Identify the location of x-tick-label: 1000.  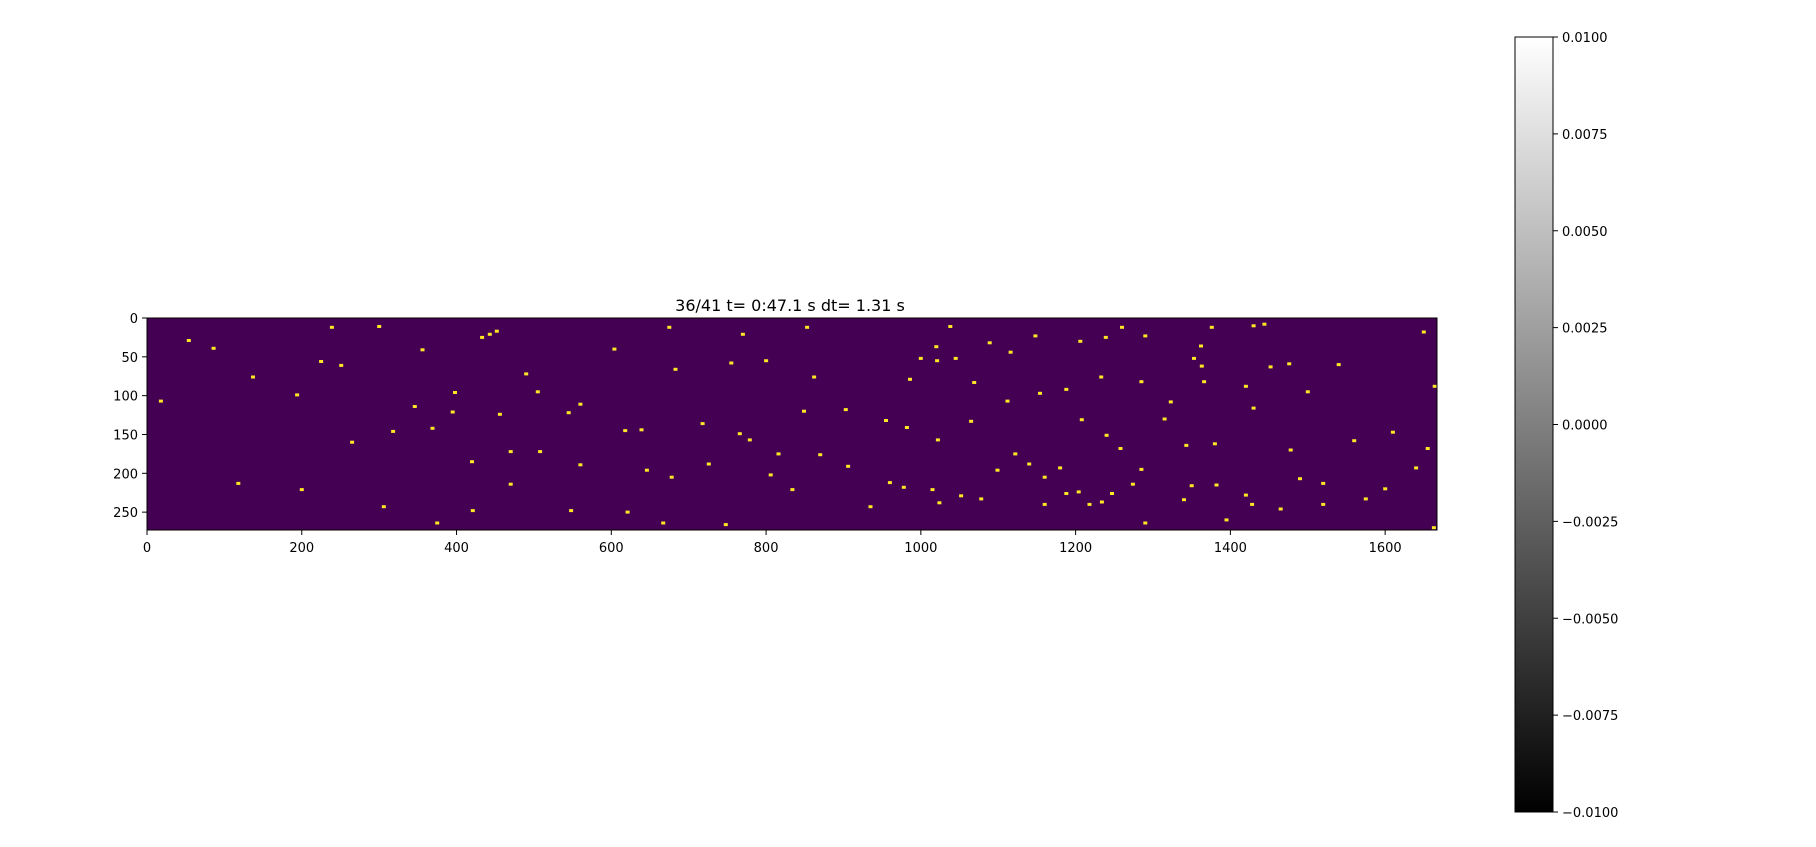
(920, 548).